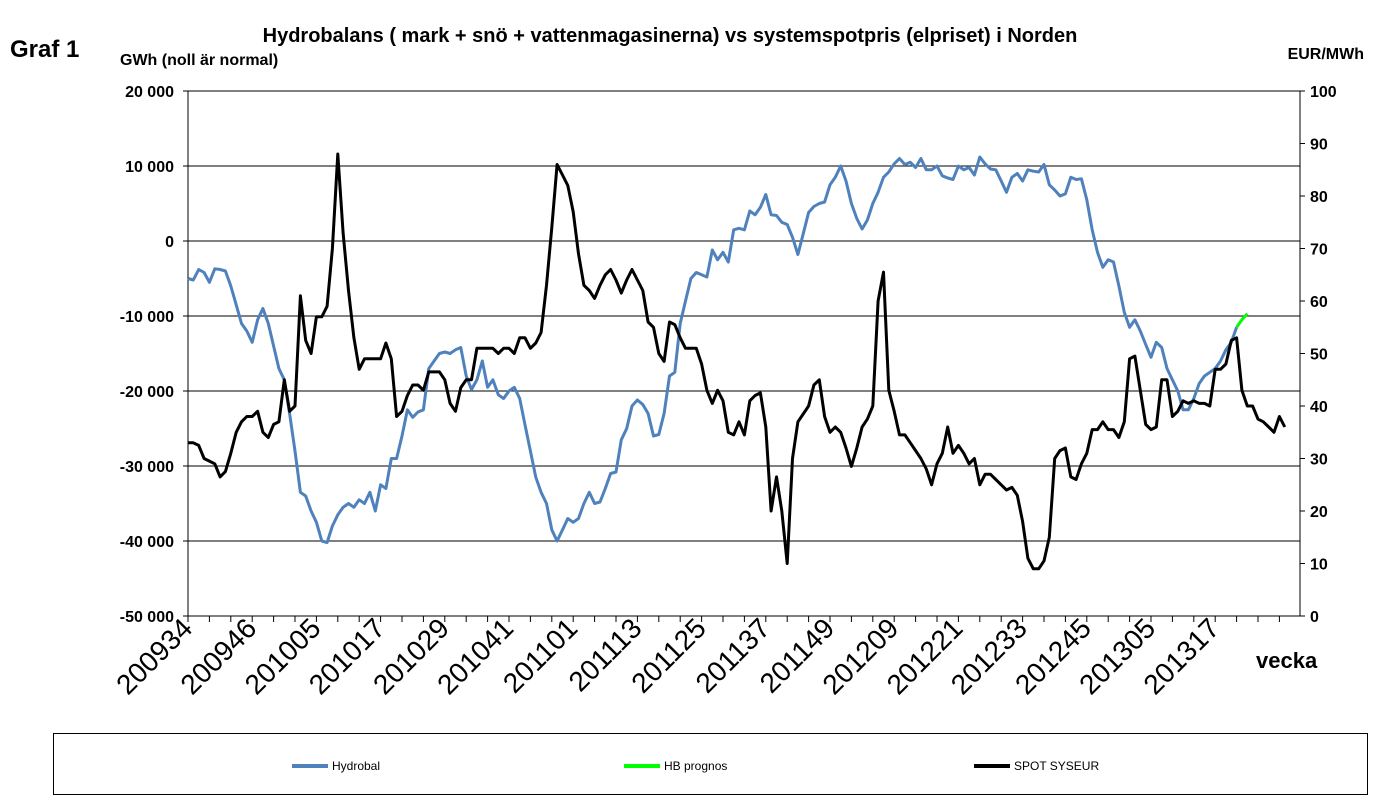  Describe the element at coordinates (45, 49) in the screenshot. I see `figure-label: Graf 1` at that location.